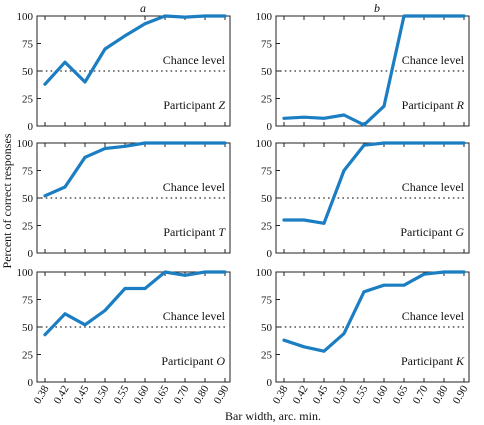 The width and height of the screenshot is (484, 425). I want to click on x-tick-label: 0.60, so click(381, 394).